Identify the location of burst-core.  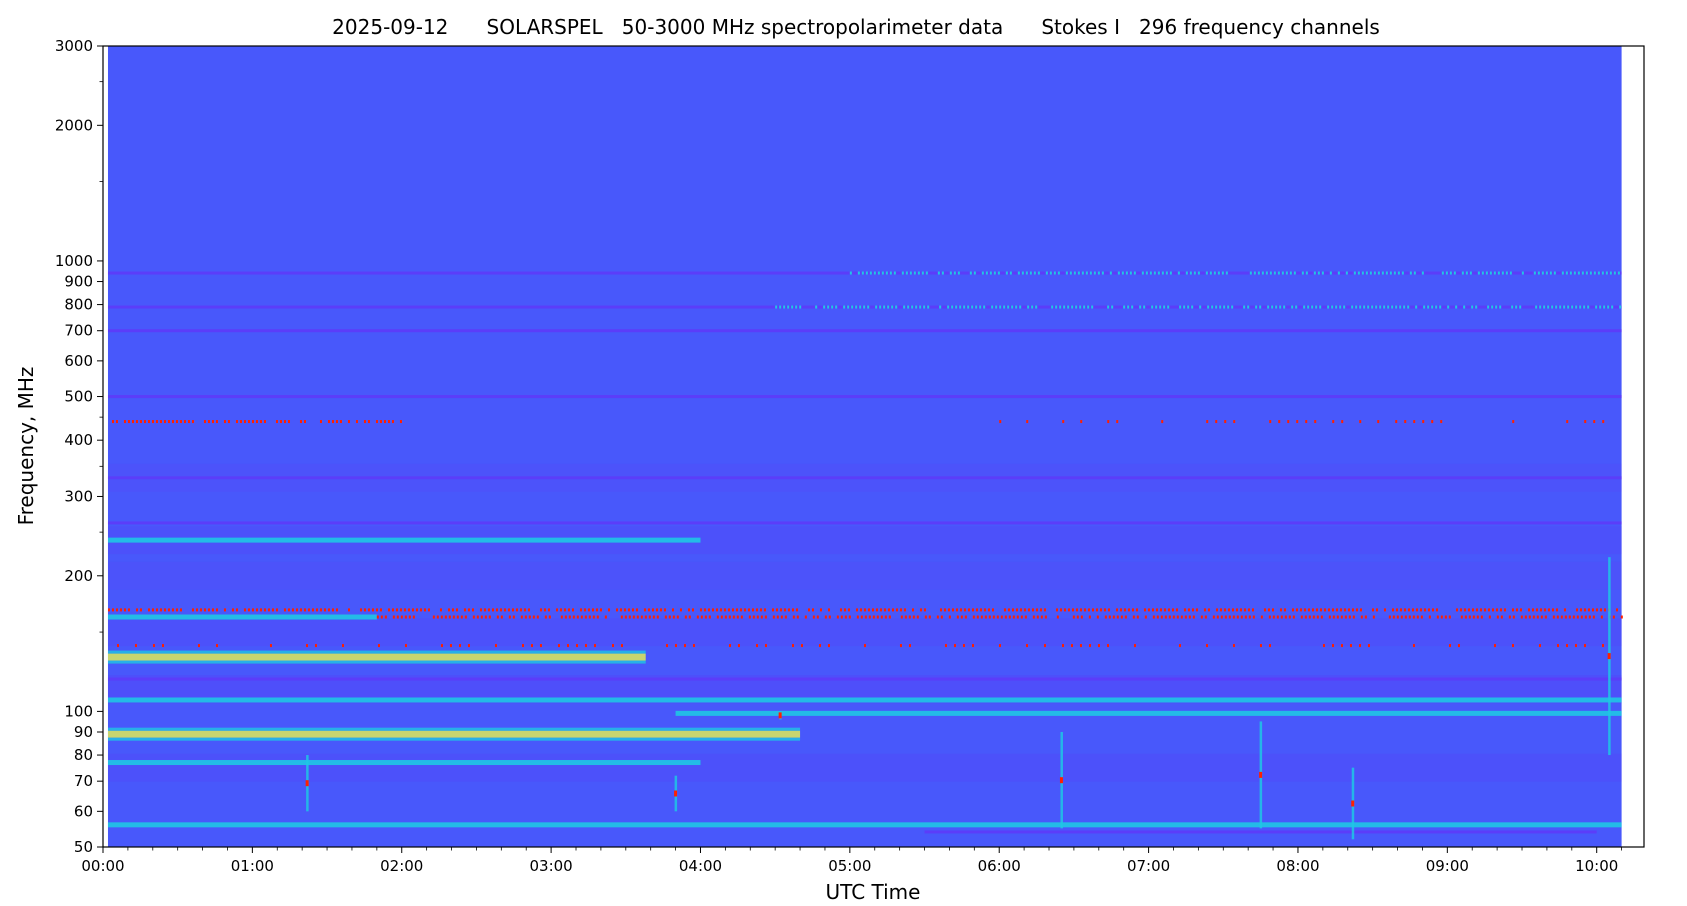
(1353, 803).